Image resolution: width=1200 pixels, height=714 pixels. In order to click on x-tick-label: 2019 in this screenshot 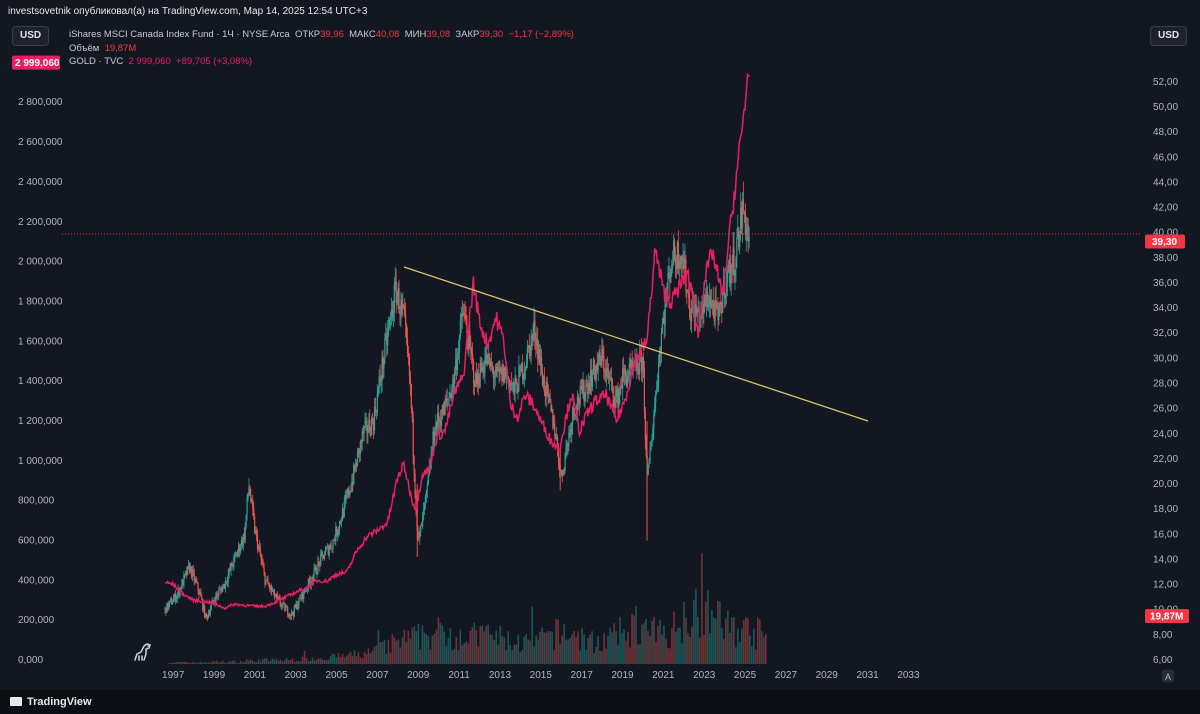, I will do `click(622, 675)`.